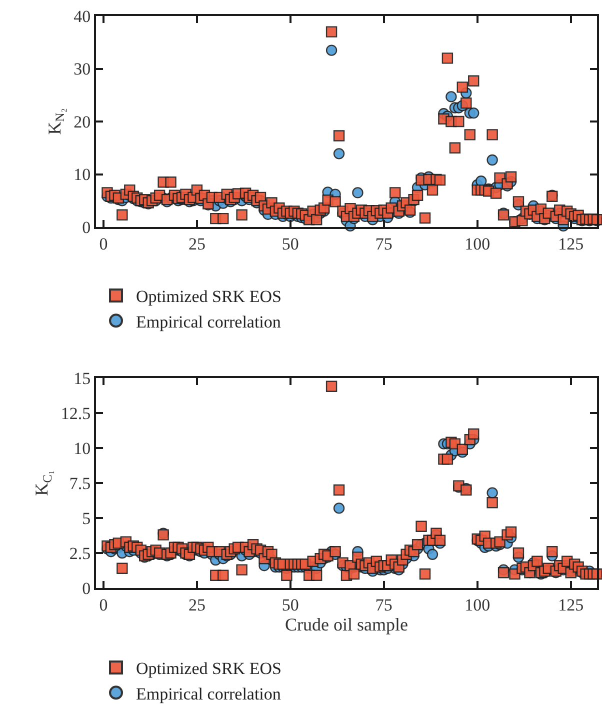  I want to click on y-tick-label: 40, so click(82, 16).